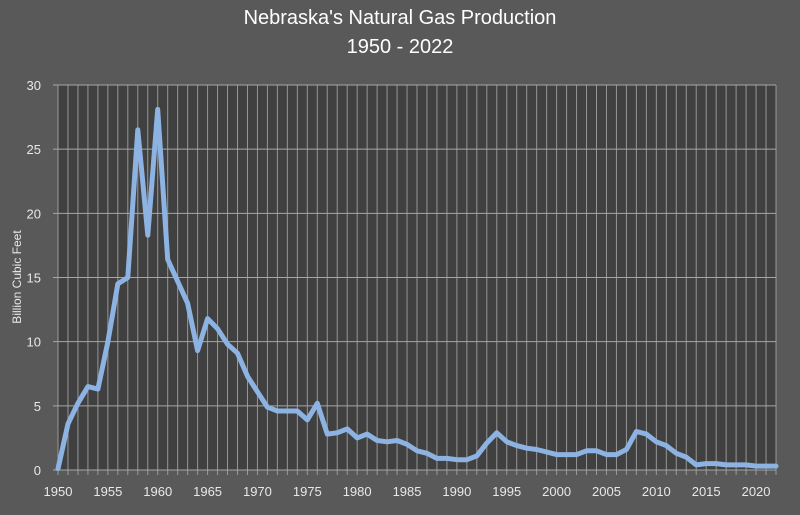 The height and width of the screenshot is (515, 800). I want to click on x-tick-label: 1985, so click(407, 491).